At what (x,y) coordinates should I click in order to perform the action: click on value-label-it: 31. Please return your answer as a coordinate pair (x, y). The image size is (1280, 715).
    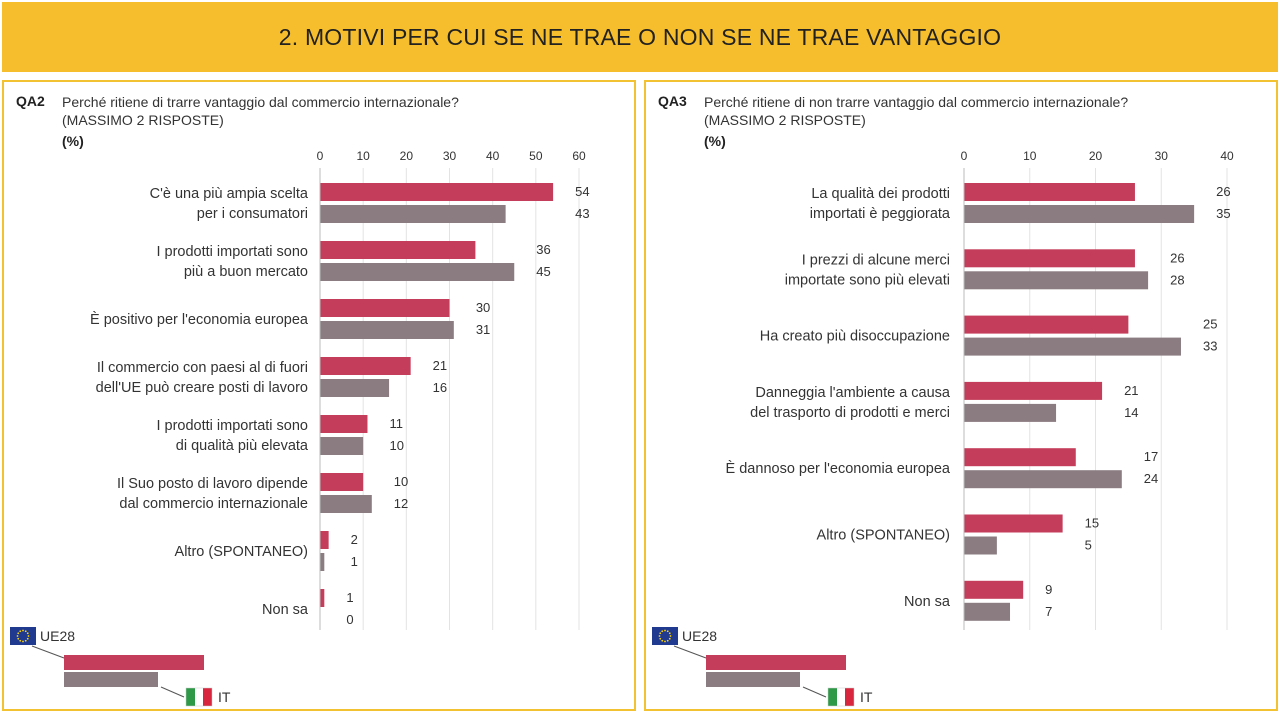
    Looking at the image, I should click on (483, 329).